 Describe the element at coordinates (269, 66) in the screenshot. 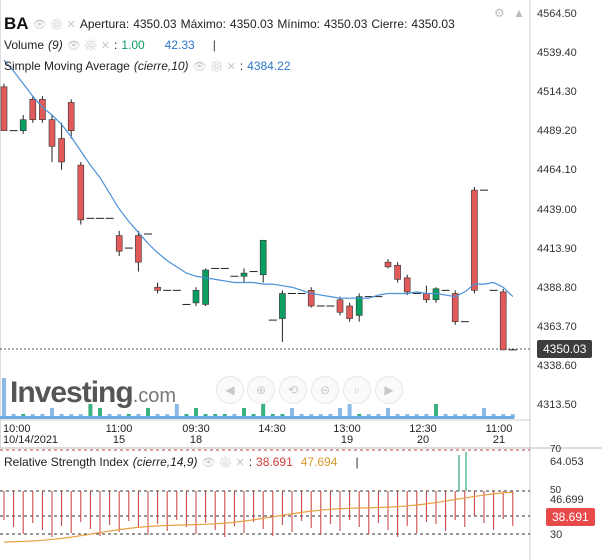

I see `sma-value: 4384.22` at that location.